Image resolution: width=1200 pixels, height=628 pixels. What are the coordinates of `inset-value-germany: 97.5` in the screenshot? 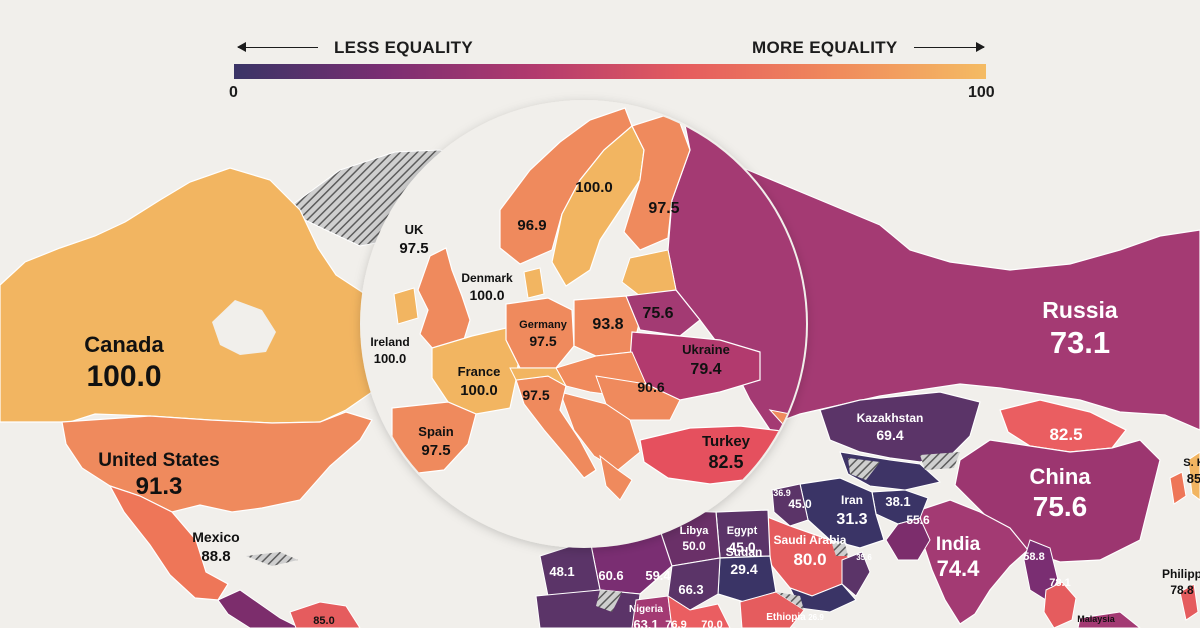 It's located at (542, 341).